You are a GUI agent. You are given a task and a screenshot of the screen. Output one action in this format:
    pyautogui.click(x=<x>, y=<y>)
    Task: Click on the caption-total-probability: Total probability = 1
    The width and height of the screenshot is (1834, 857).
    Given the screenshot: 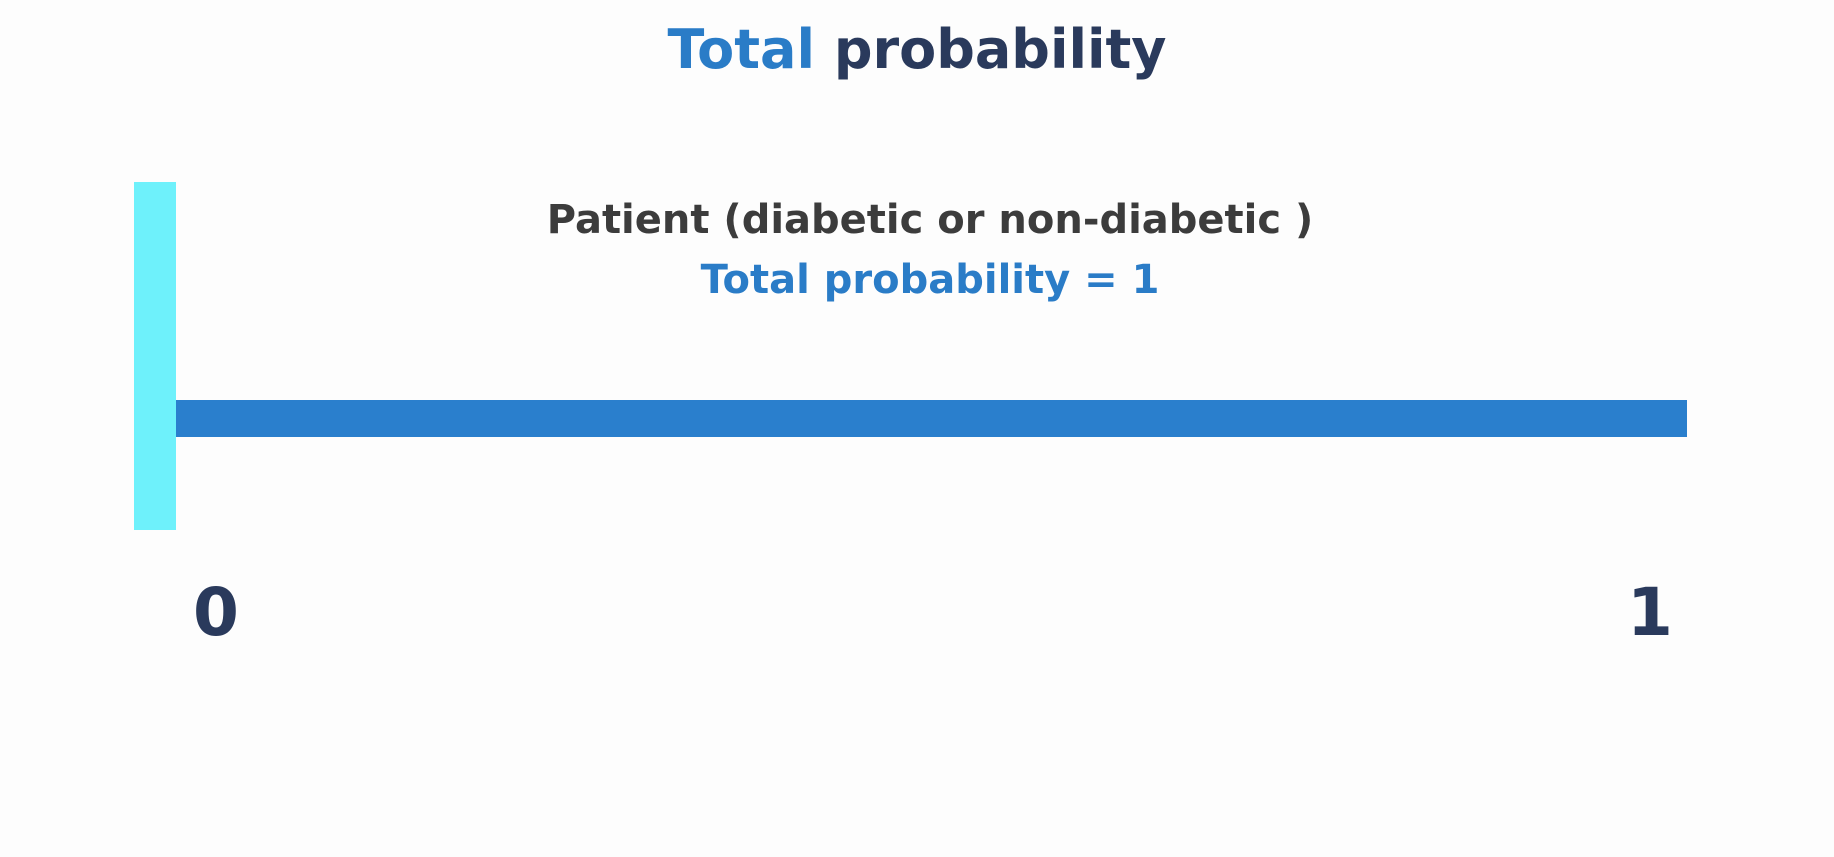 What is the action you would take?
    pyautogui.click(x=930, y=280)
    